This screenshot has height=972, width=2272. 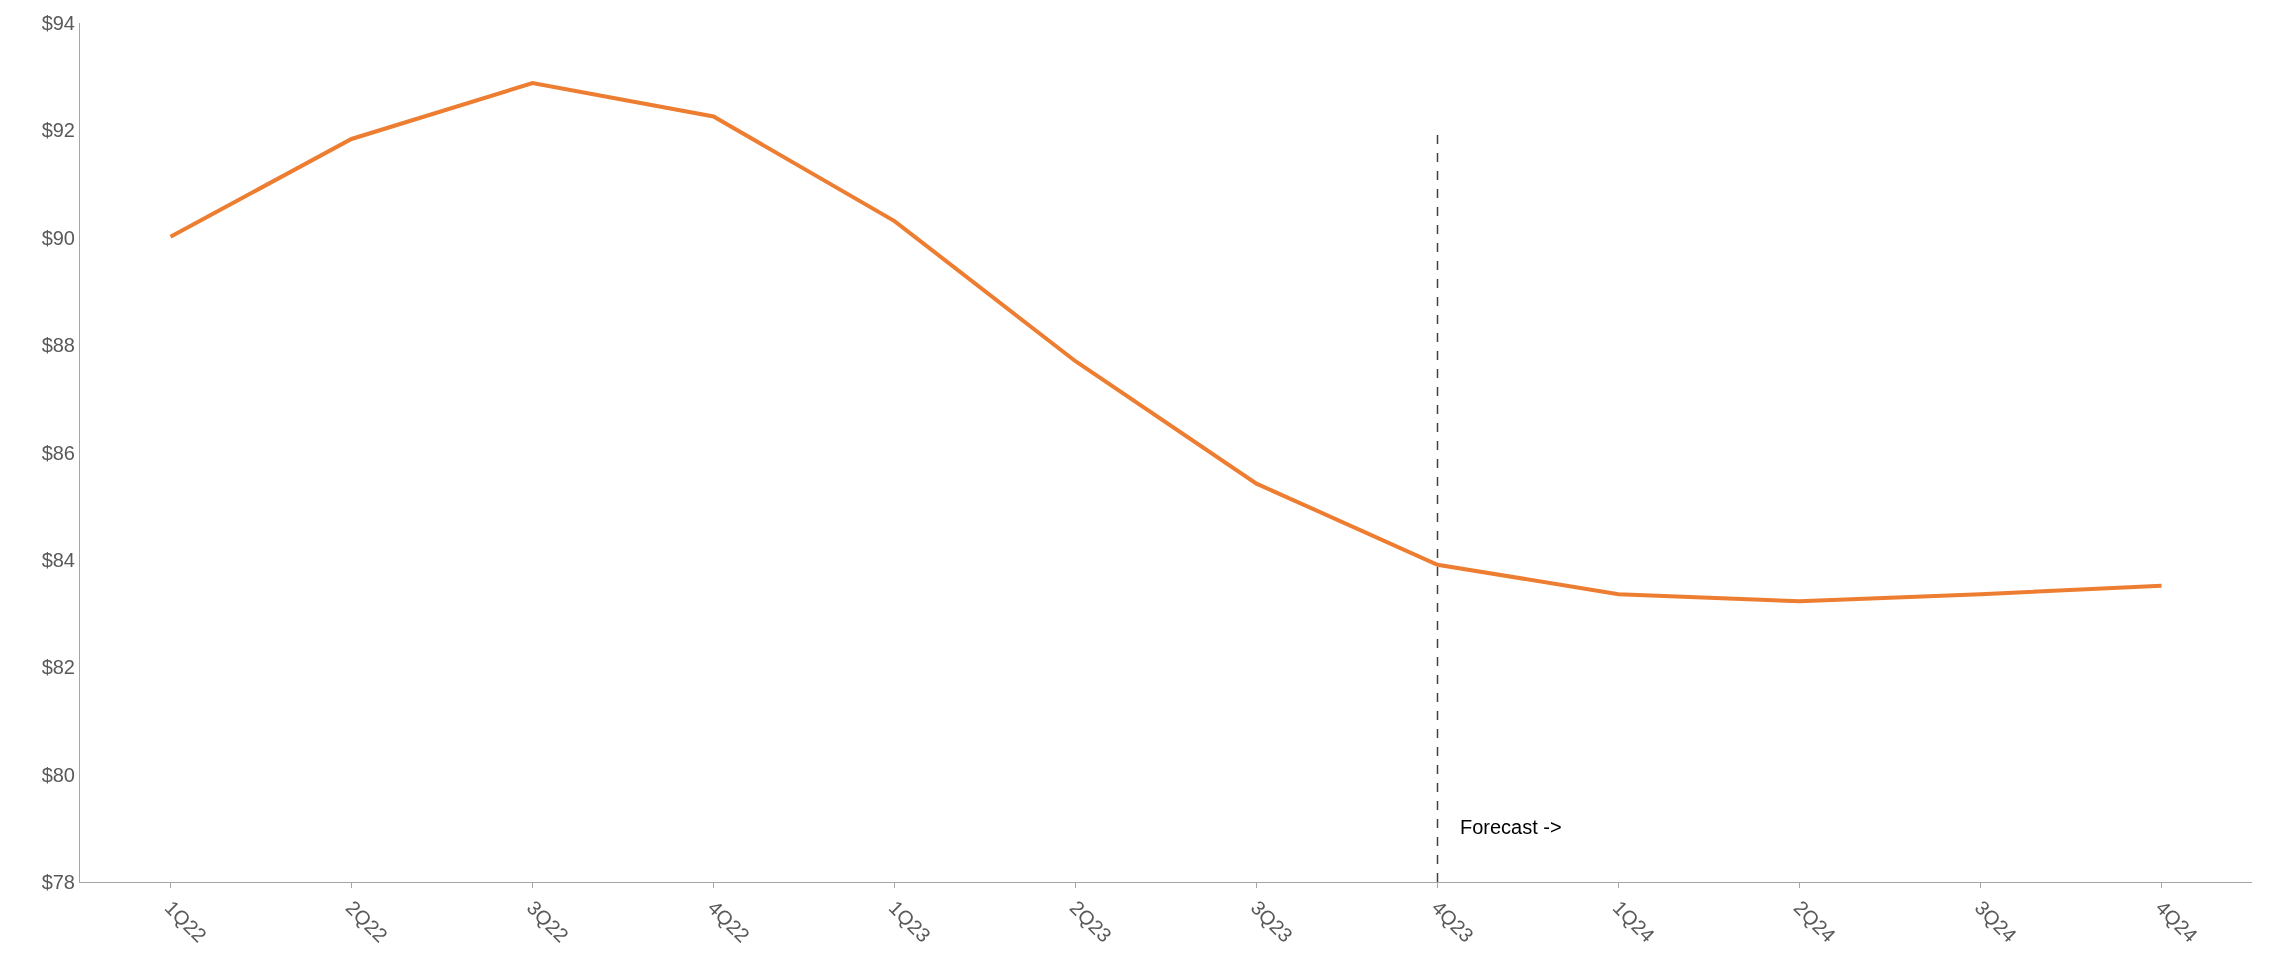 What do you see at coordinates (58, 667) in the screenshot?
I see `y-tick-label: $82` at bounding box center [58, 667].